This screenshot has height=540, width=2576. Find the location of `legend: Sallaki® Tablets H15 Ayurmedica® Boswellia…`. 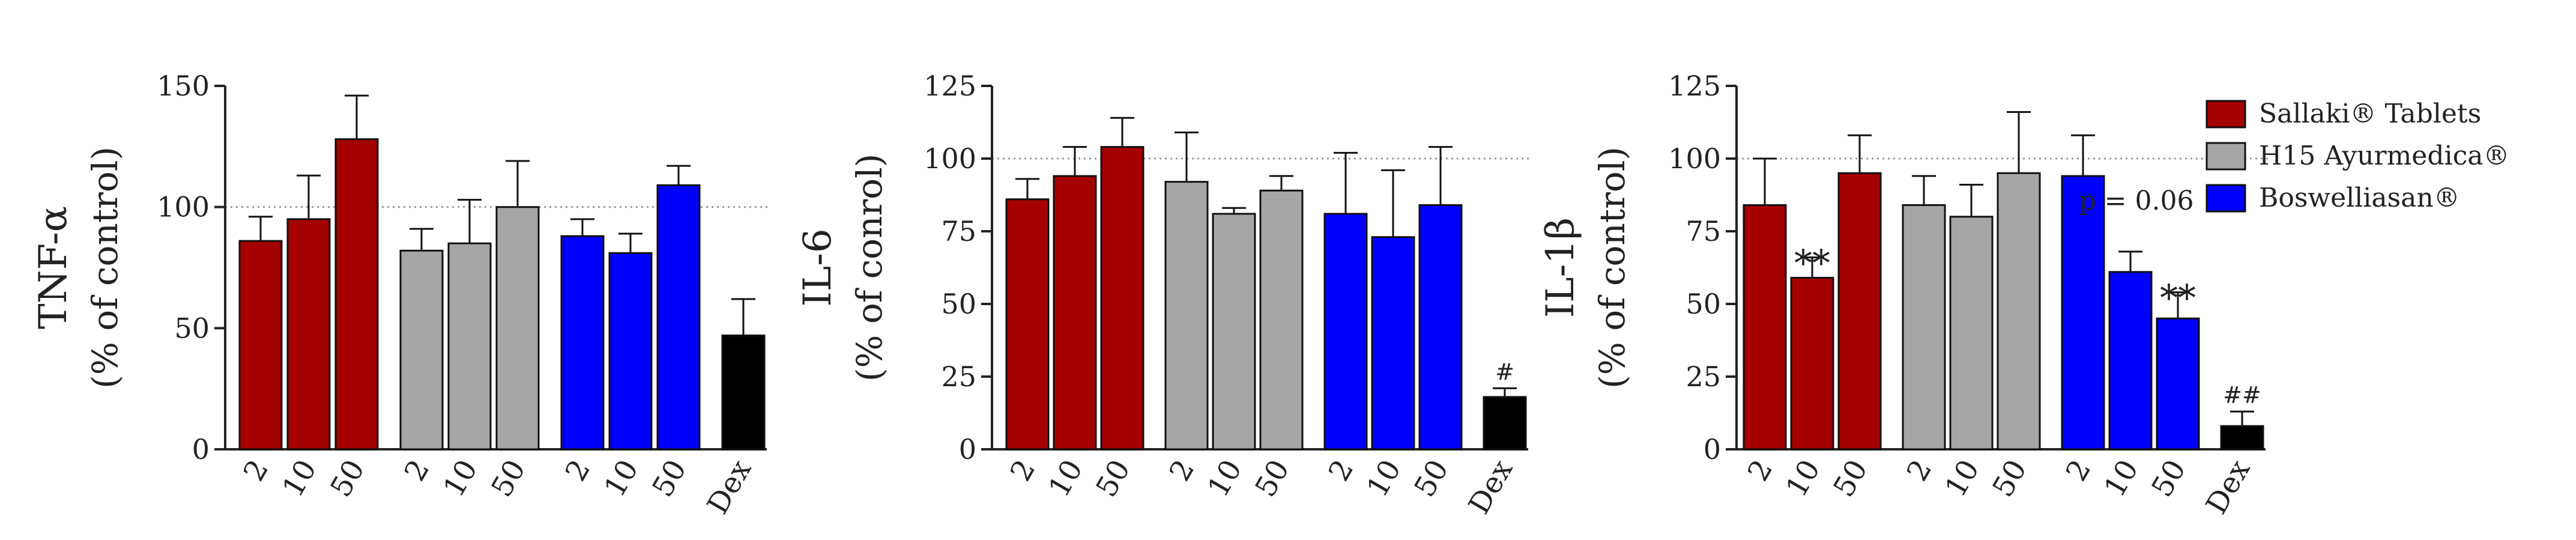

legend: Sallaki® Tablets H15 Ayurmedica® Boswellia… is located at coordinates (2357, 156).